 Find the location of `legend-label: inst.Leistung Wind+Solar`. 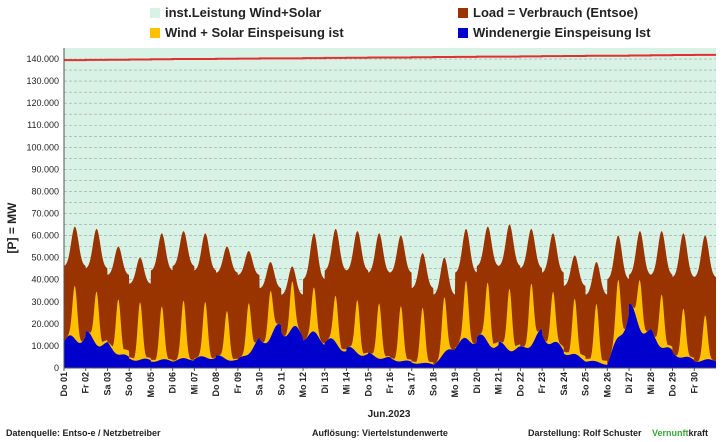

legend-label: inst.Leistung Wind+Solar is located at coordinates (243, 12).